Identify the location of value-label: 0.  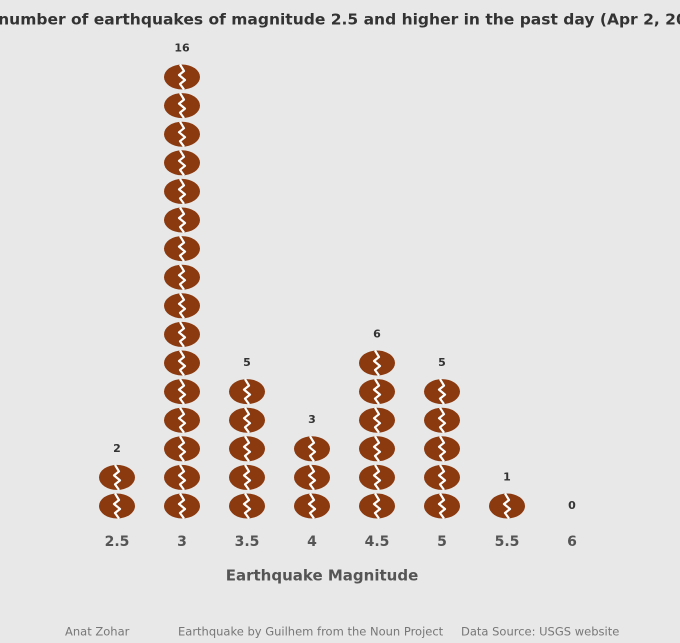
(572, 505).